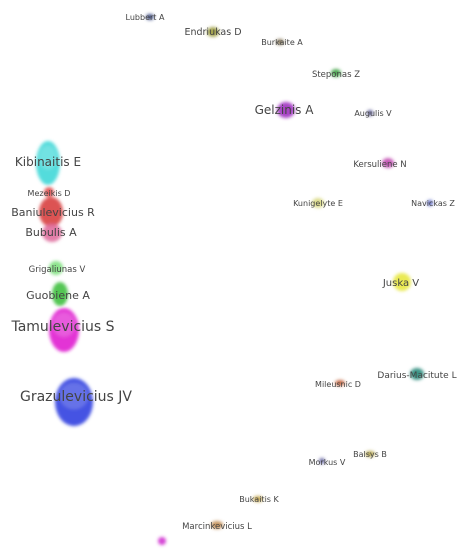 The height and width of the screenshot is (549, 465). I want to click on node-label-bubulis: Bubulis A, so click(51, 232).